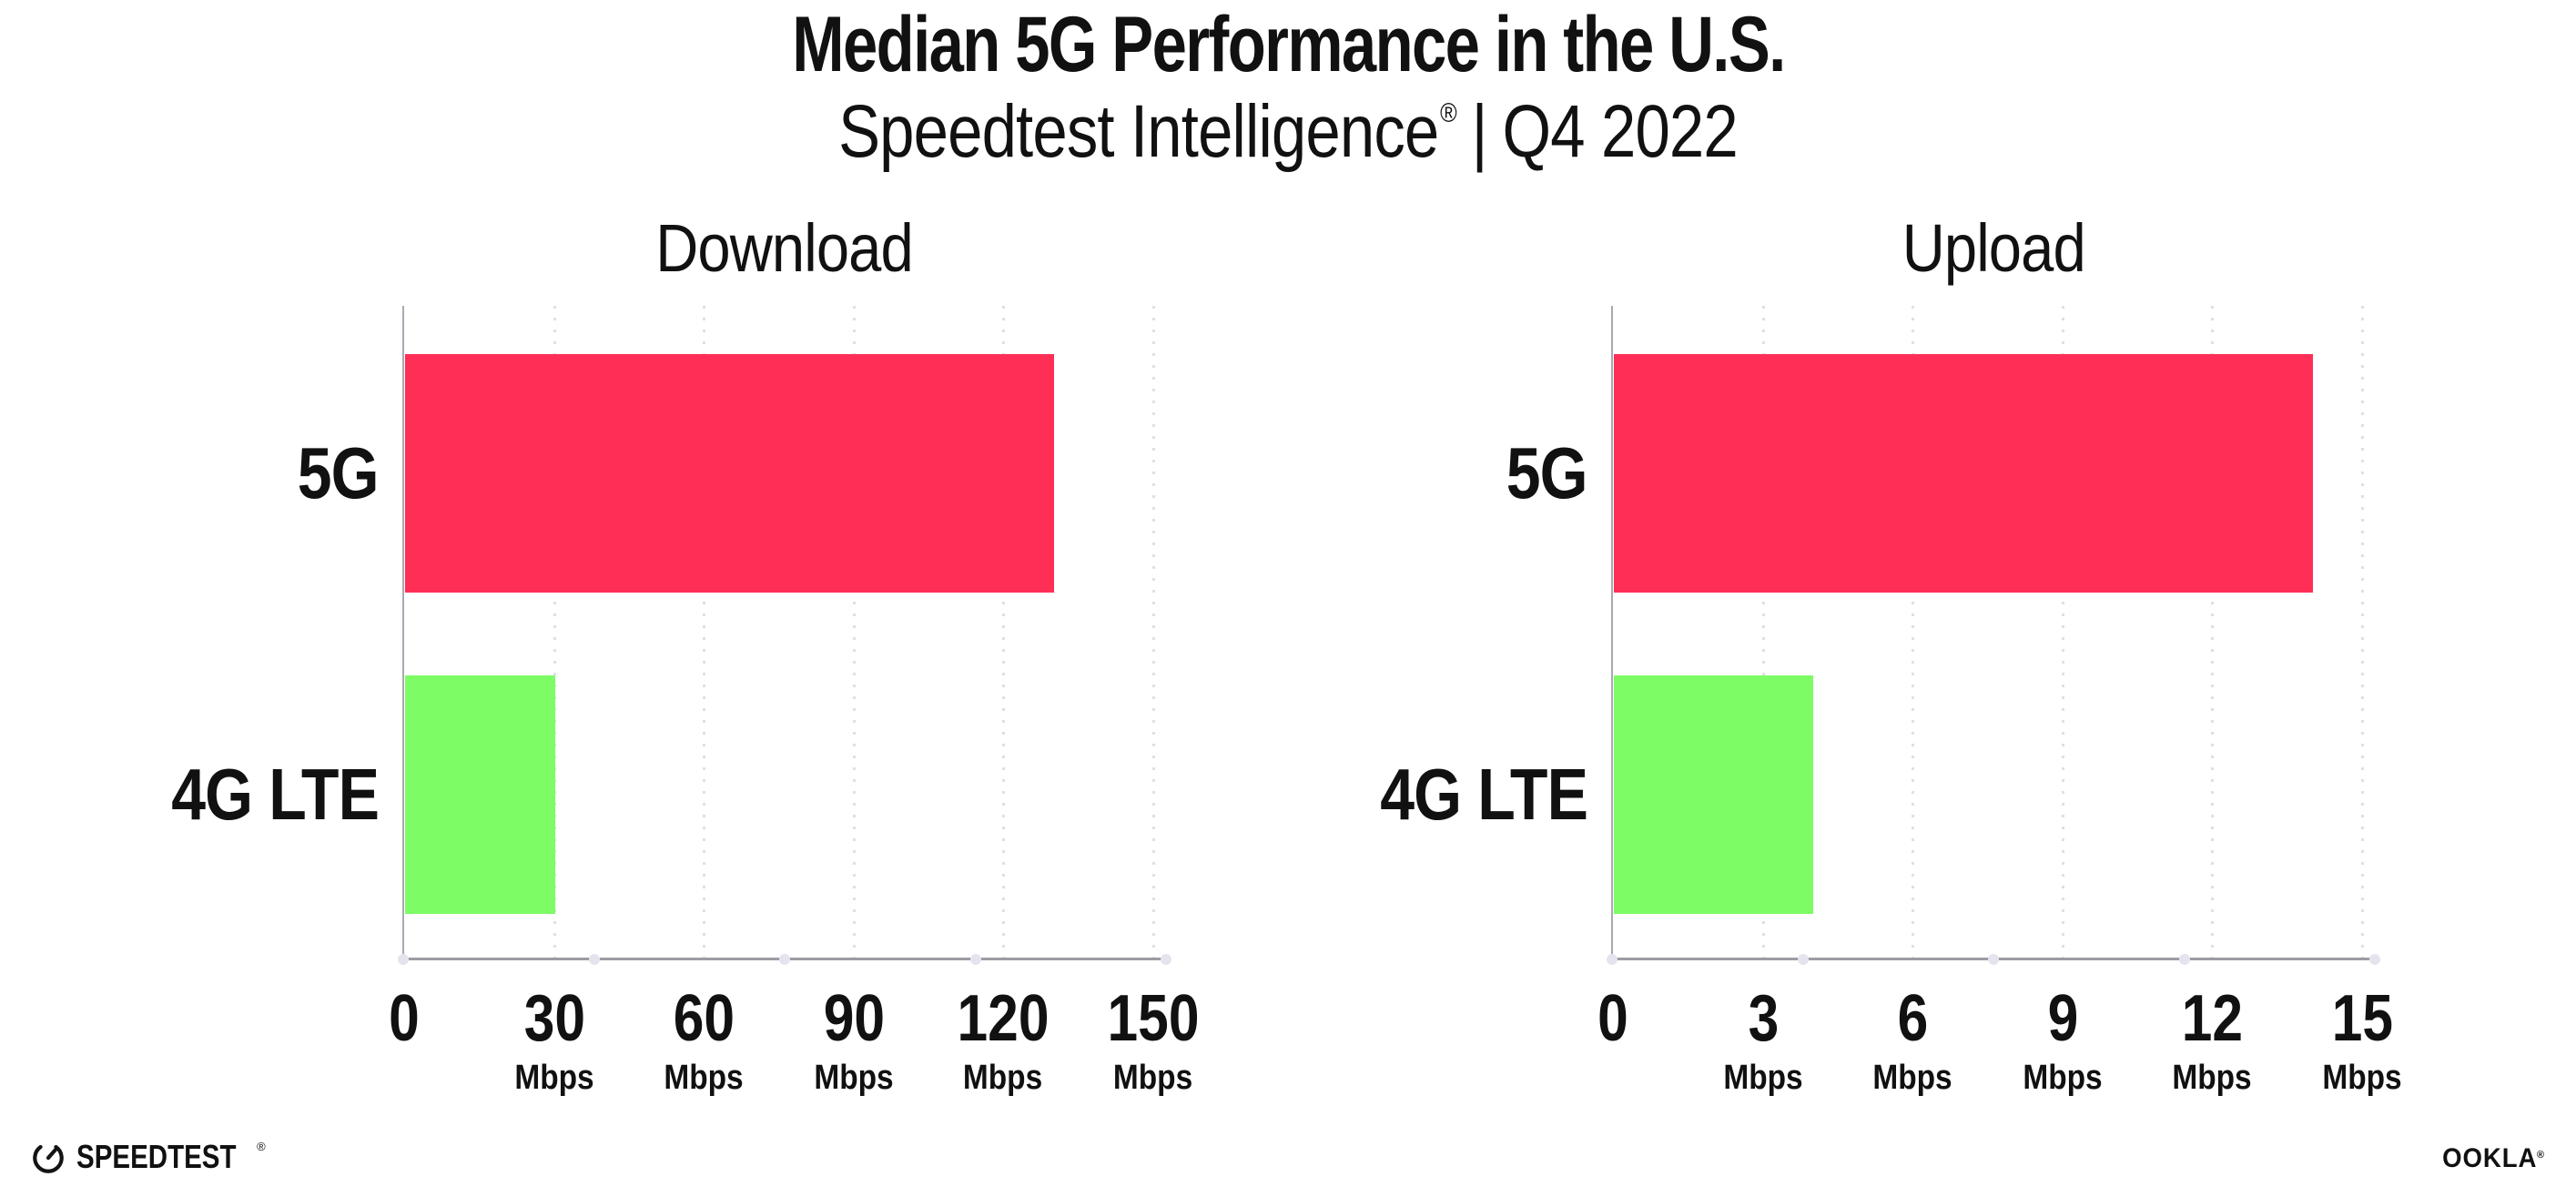 The width and height of the screenshot is (2576, 1197). I want to click on page-subtitle: Speedtest Intelligence® | Q4 2022, so click(1288, 132).